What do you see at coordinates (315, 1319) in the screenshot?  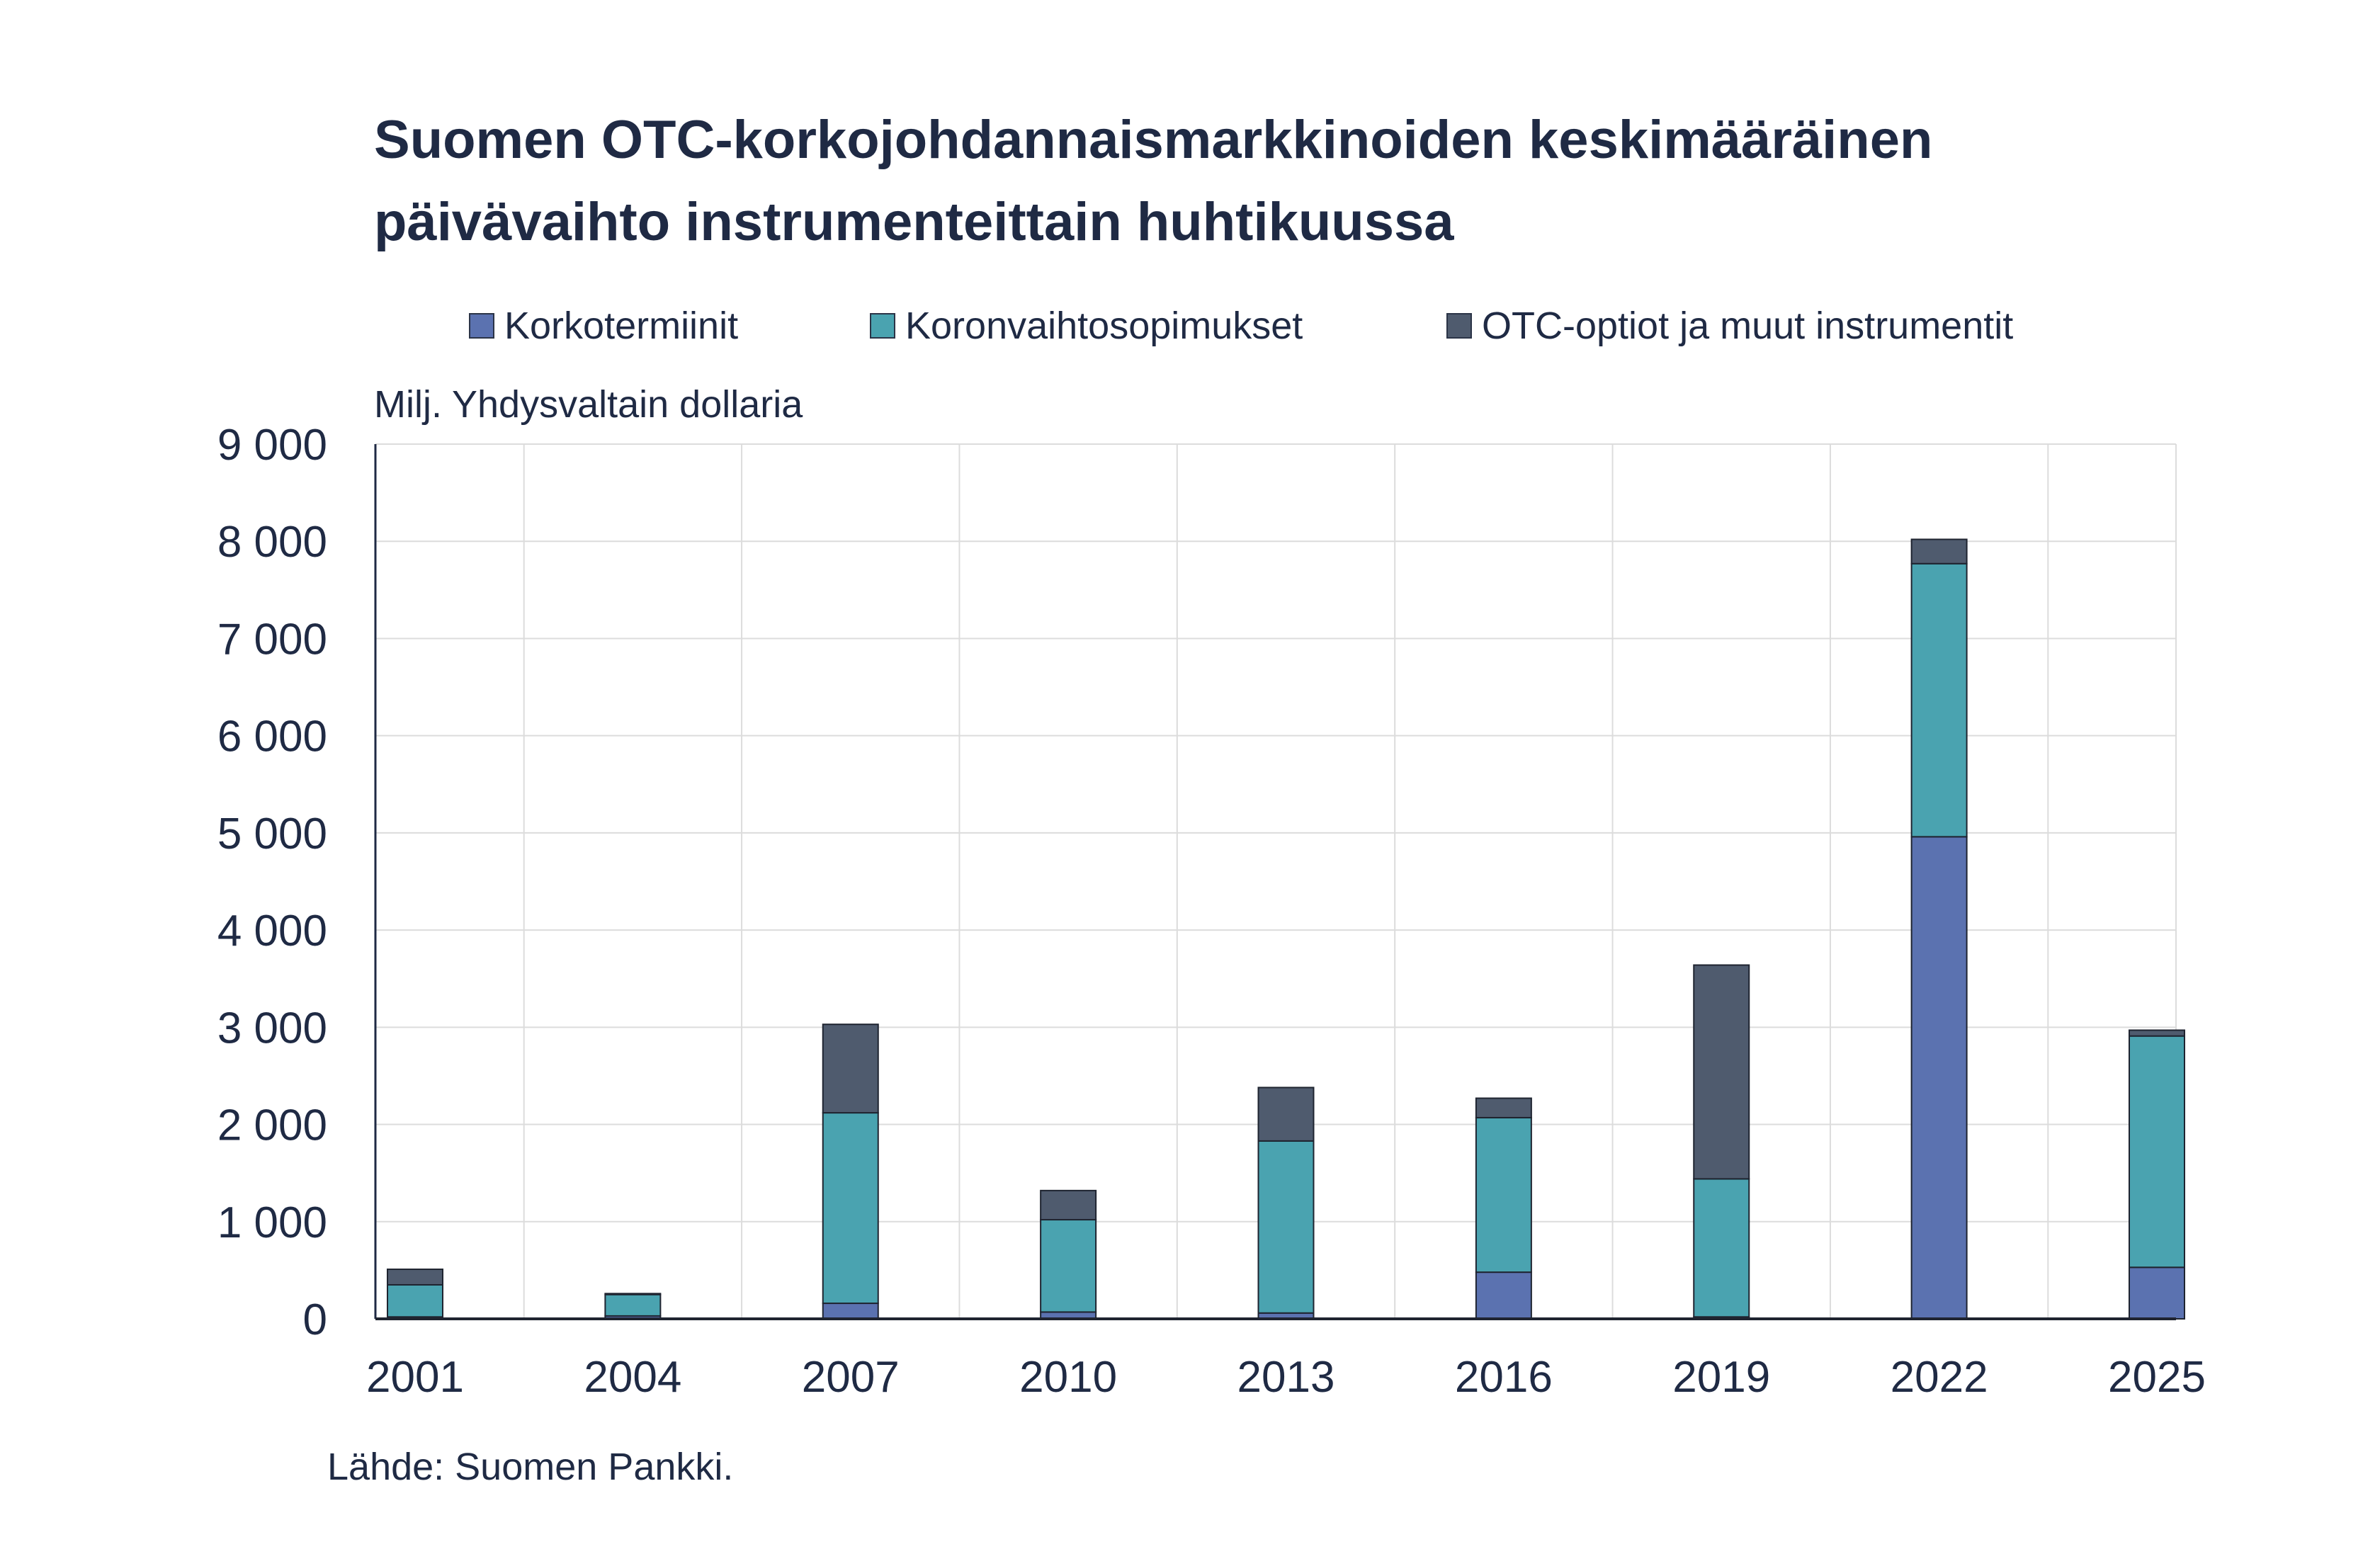 I see `y-tick-label: 0` at bounding box center [315, 1319].